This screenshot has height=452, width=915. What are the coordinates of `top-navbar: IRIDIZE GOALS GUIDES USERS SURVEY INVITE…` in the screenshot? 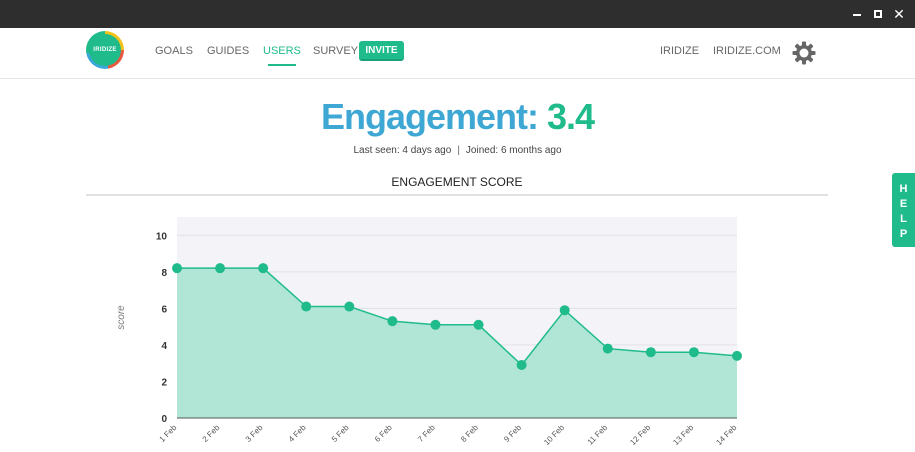 It's located at (457, 53).